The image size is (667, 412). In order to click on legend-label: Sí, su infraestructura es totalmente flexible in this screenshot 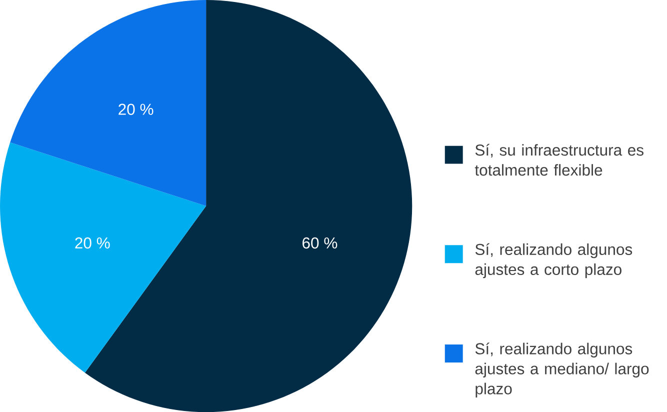, I will do `click(559, 160)`.